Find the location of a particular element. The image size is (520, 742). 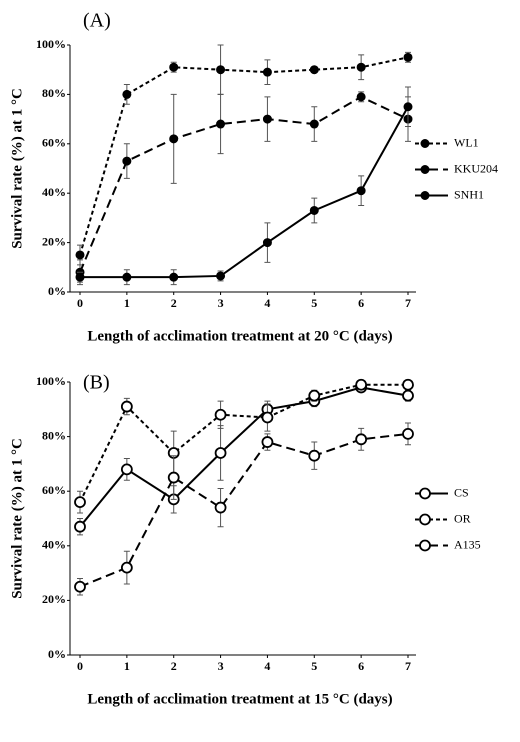

legend-label: KKU204 is located at coordinates (476, 168).